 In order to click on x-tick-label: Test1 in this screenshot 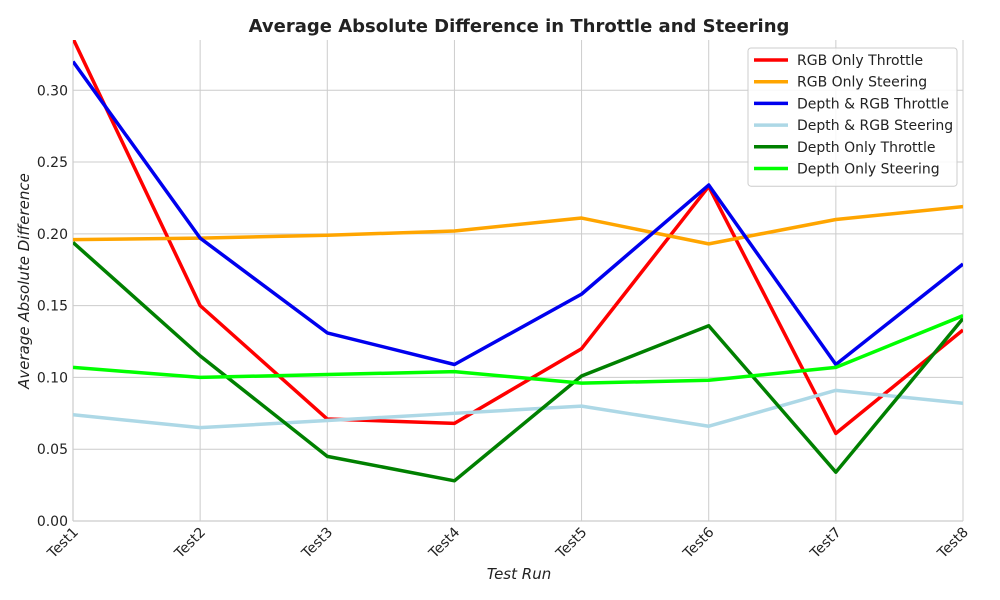, I will do `click(63, 544)`.